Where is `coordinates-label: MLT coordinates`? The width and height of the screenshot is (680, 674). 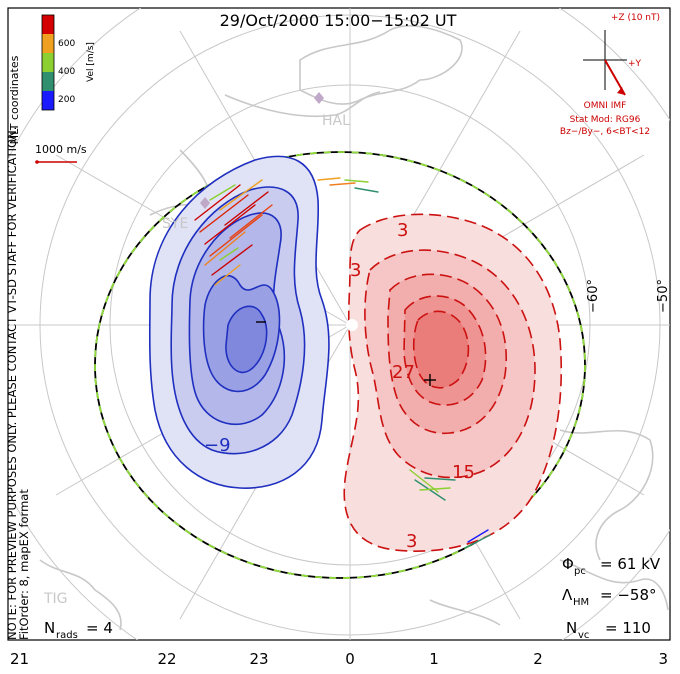 coordinates-label: MLT coordinates is located at coordinates (14, 99).